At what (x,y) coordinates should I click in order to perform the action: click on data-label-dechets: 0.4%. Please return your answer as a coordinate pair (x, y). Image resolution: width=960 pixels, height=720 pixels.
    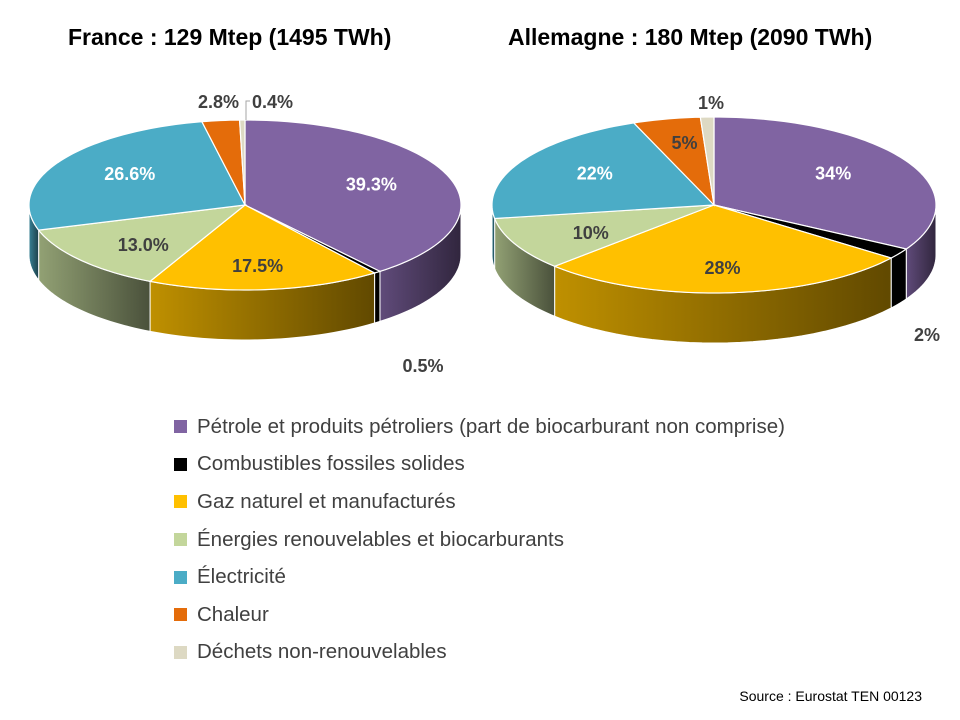
    Looking at the image, I should click on (272, 102).